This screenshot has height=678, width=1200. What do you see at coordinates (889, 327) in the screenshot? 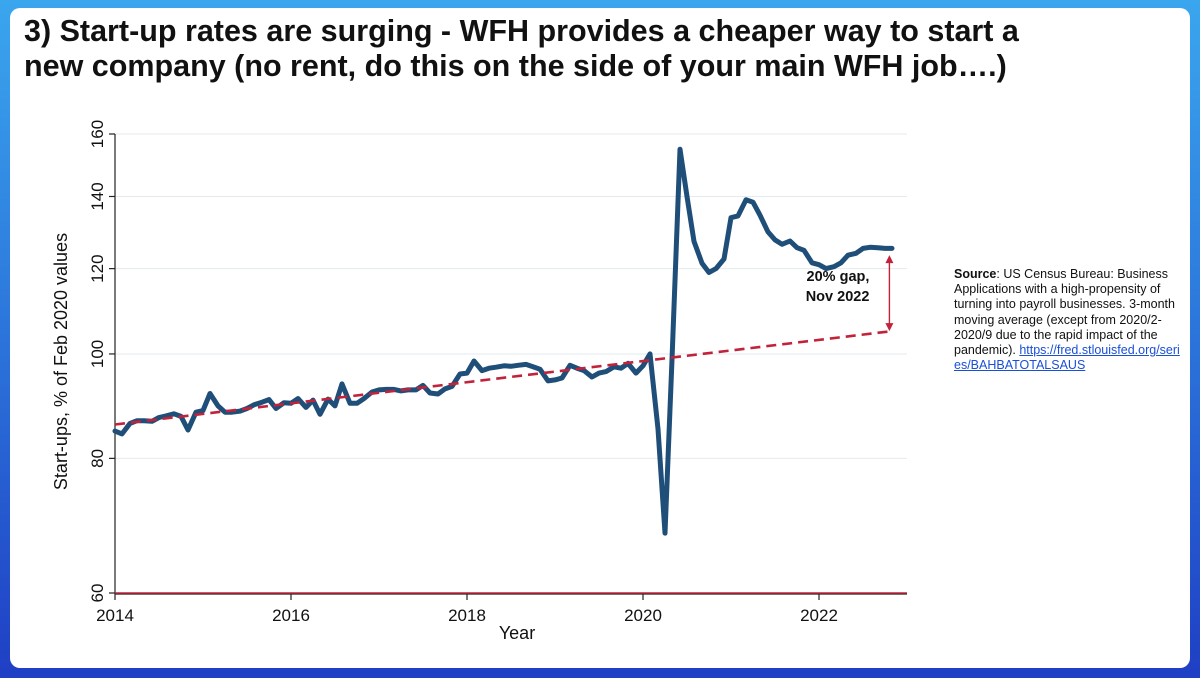
I see `gap-arrow-head-bottom` at bounding box center [889, 327].